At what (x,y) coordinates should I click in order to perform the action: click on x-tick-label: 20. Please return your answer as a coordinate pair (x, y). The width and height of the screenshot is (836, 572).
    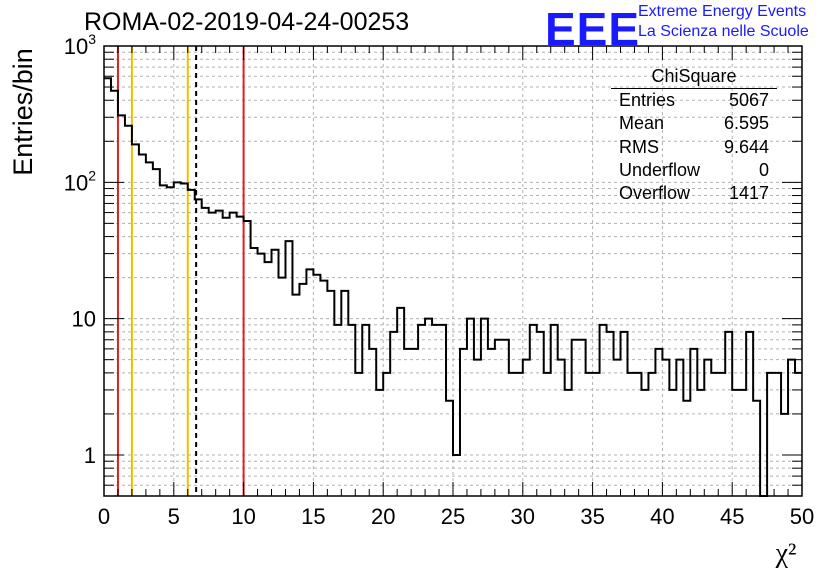
    Looking at the image, I should click on (383, 516).